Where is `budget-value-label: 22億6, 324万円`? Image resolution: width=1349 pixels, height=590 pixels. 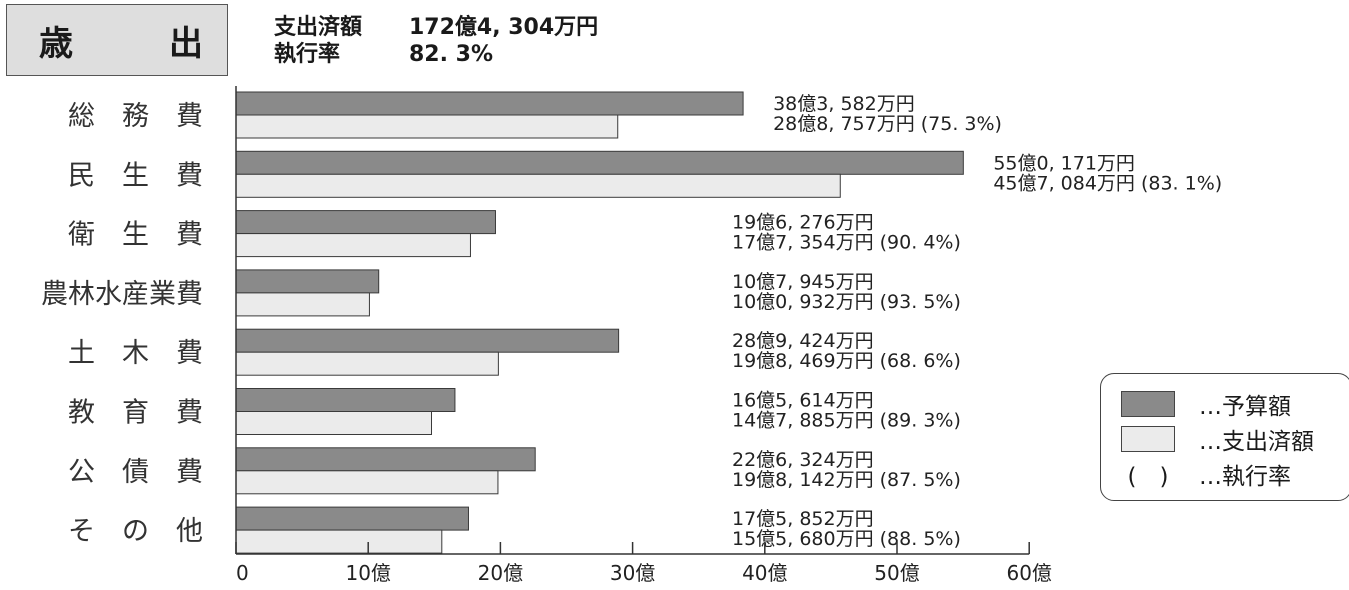 budget-value-label: 22億6, 324万円 is located at coordinates (803, 460).